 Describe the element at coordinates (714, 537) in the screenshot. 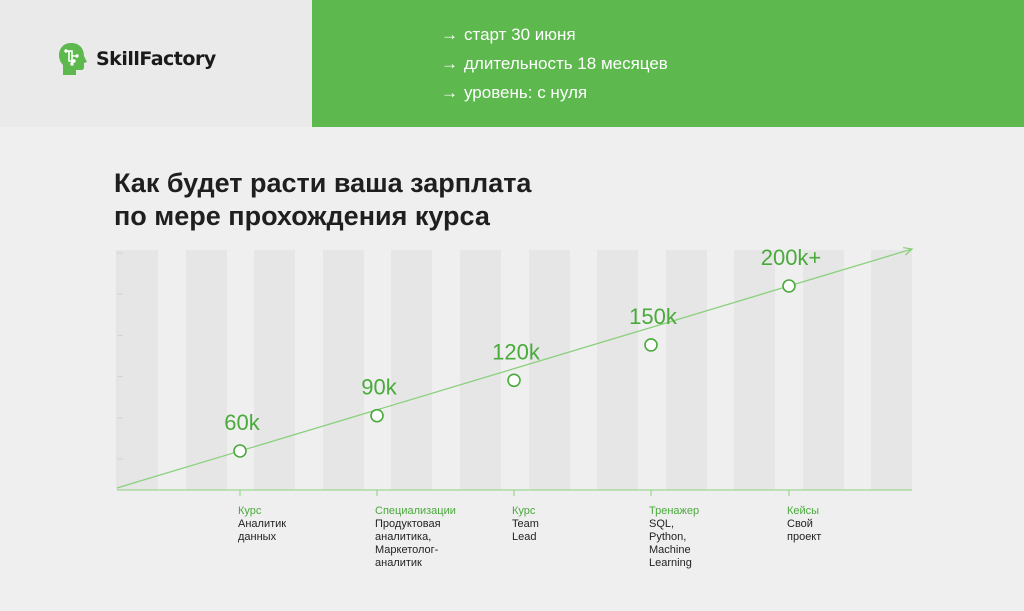

I see `stage-label: Тренажер SQL, Python, Machine Learning` at that location.